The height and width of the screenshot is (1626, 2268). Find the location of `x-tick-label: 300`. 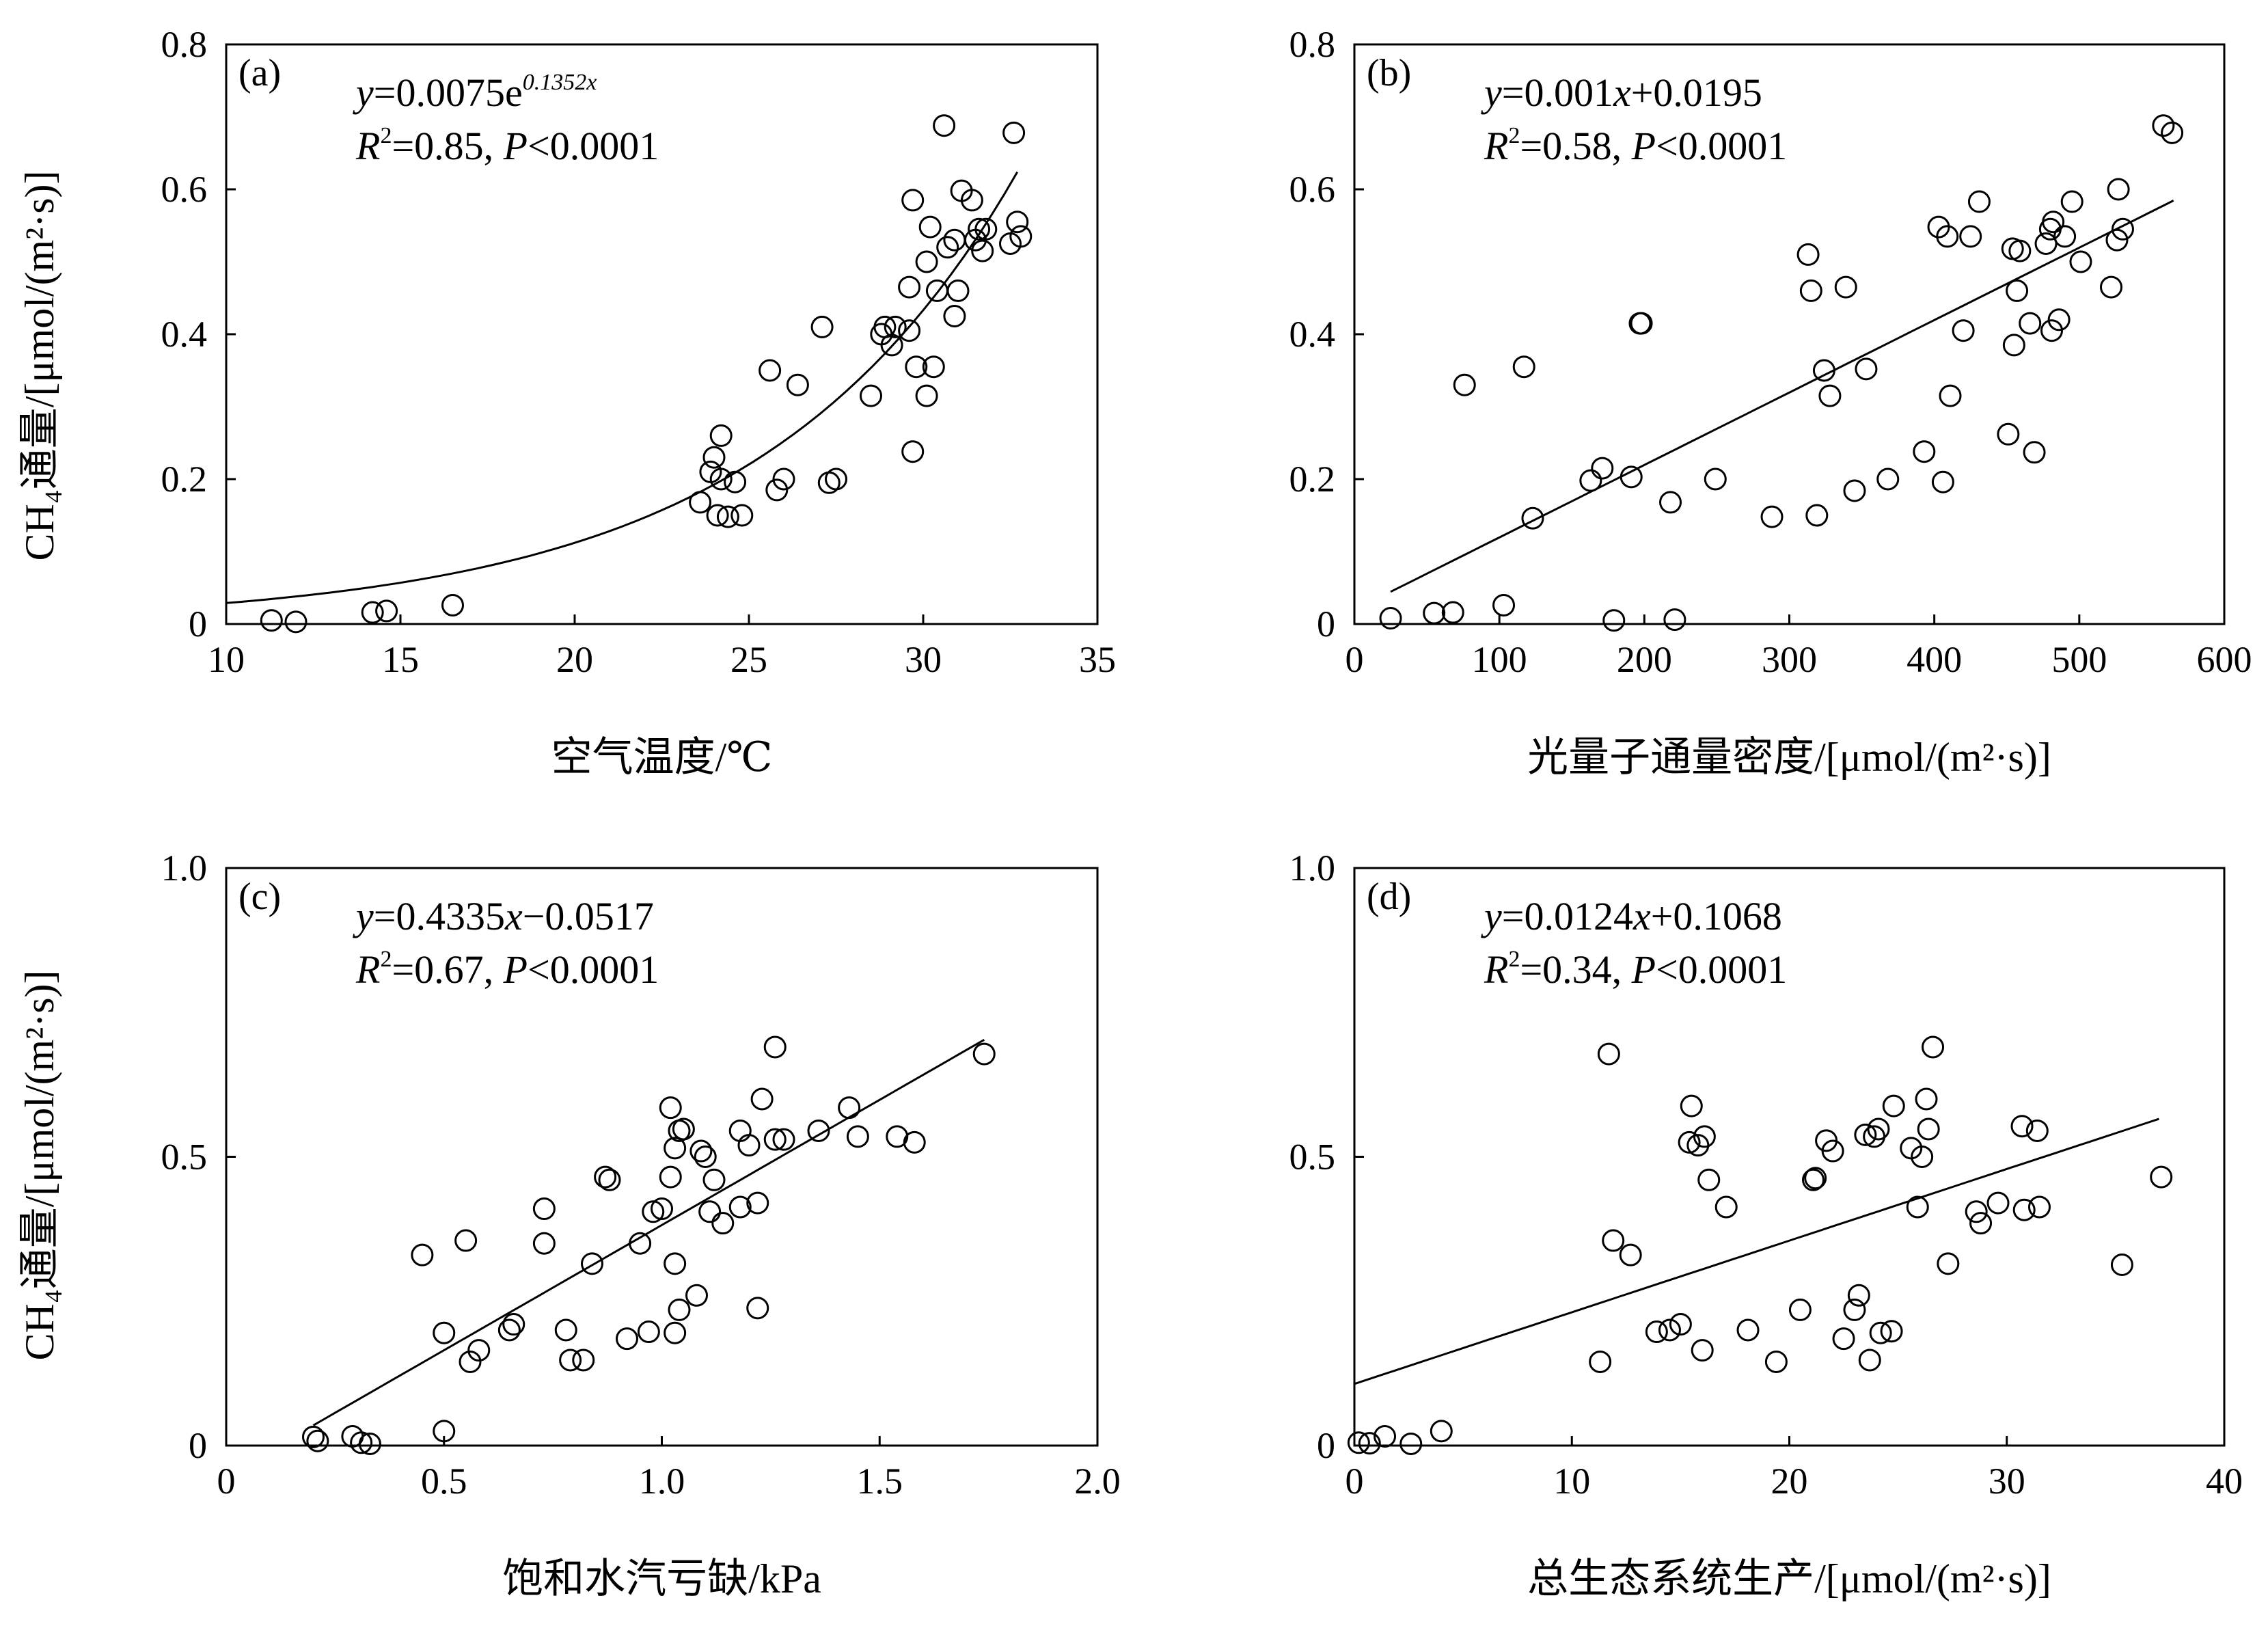

x-tick-label: 300 is located at coordinates (1789, 659).